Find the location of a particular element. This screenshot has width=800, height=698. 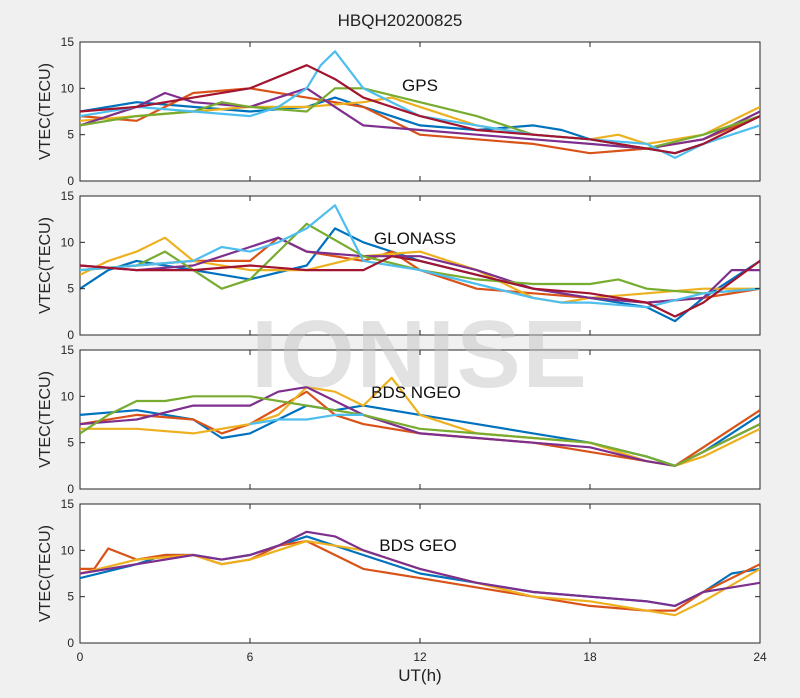

x-tick-label: 18 is located at coordinates (590, 657).